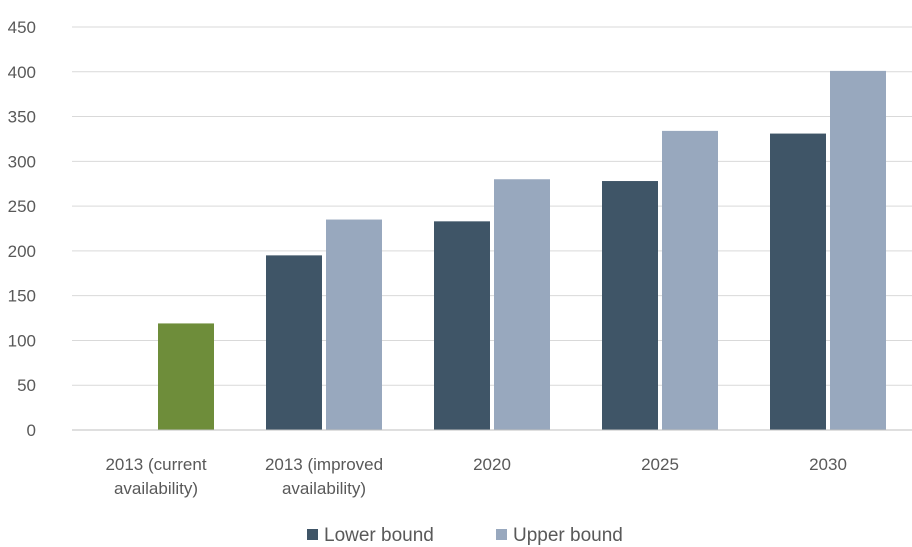 This screenshot has height=547, width=912. What do you see at coordinates (31, 430) in the screenshot?
I see `y-tick-label: 0` at bounding box center [31, 430].